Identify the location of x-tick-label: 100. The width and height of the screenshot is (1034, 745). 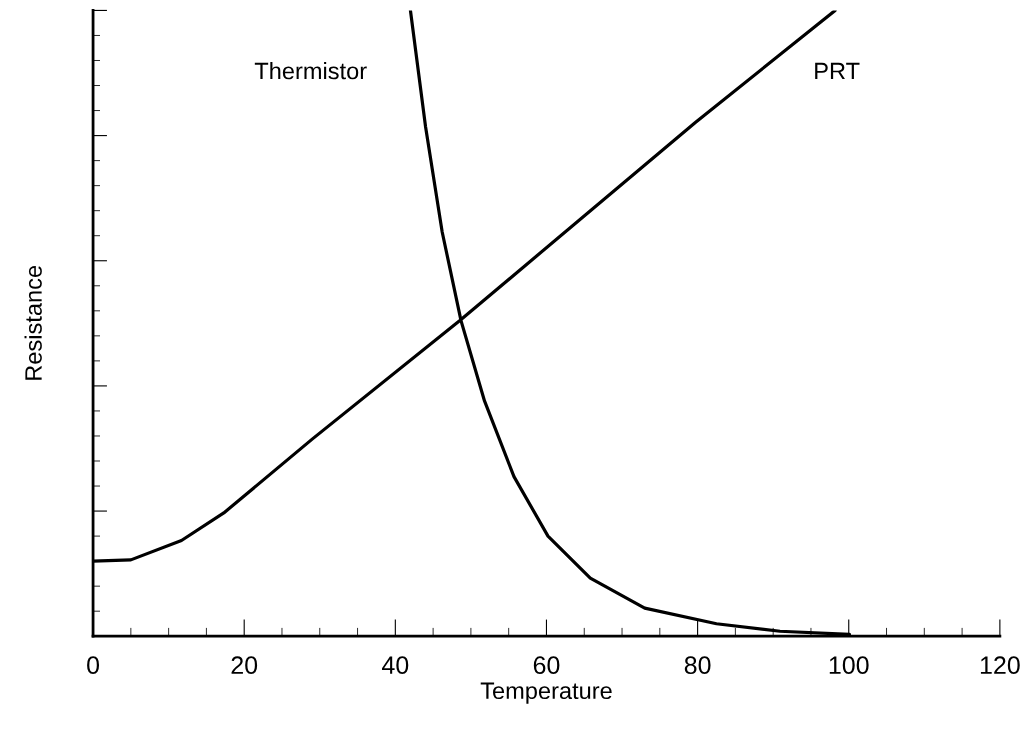
(849, 665).